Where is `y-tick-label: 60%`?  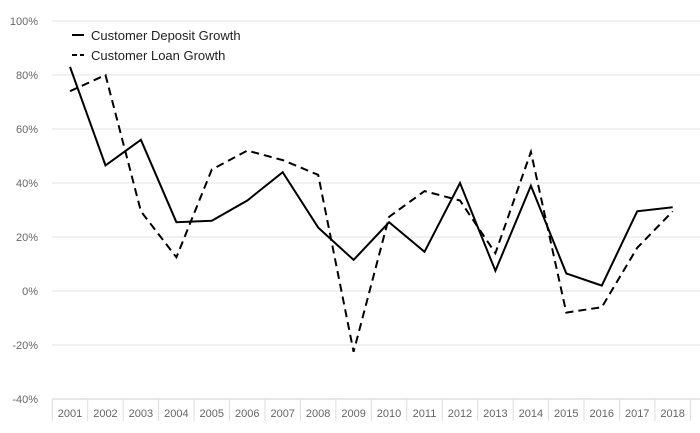 y-tick-label: 60% is located at coordinates (27, 130).